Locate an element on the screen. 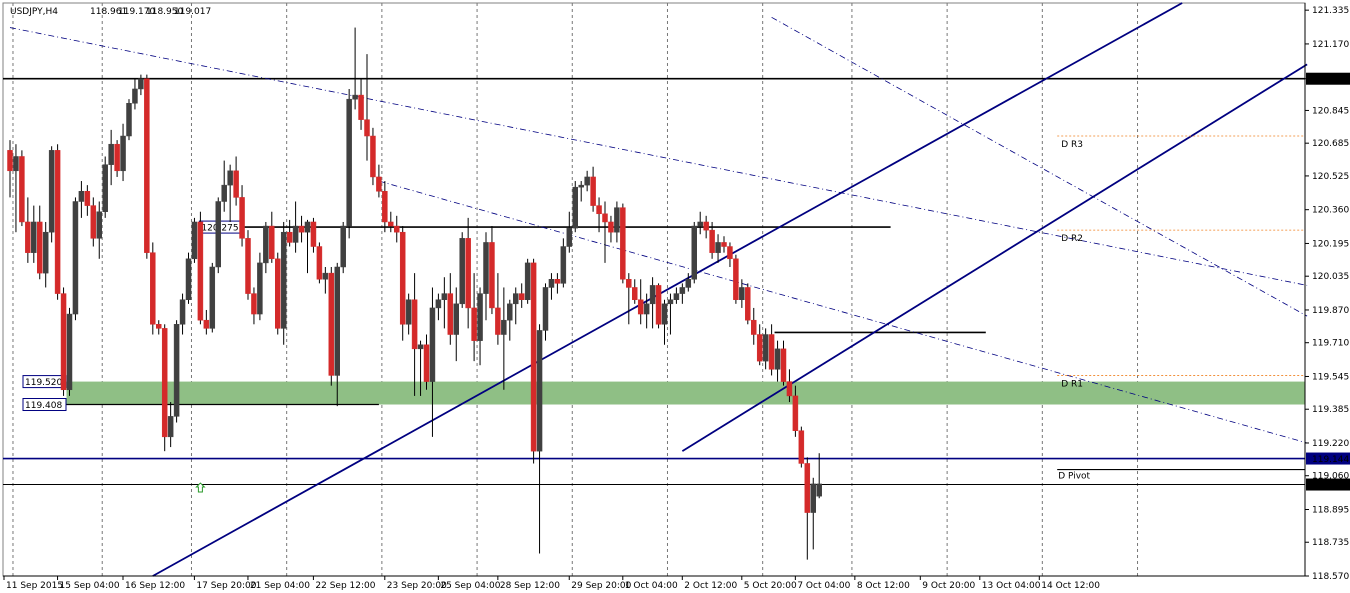 The height and width of the screenshot is (593, 1350). resistance-121-price-tag-label: 121.000 is located at coordinates (1330, 80).